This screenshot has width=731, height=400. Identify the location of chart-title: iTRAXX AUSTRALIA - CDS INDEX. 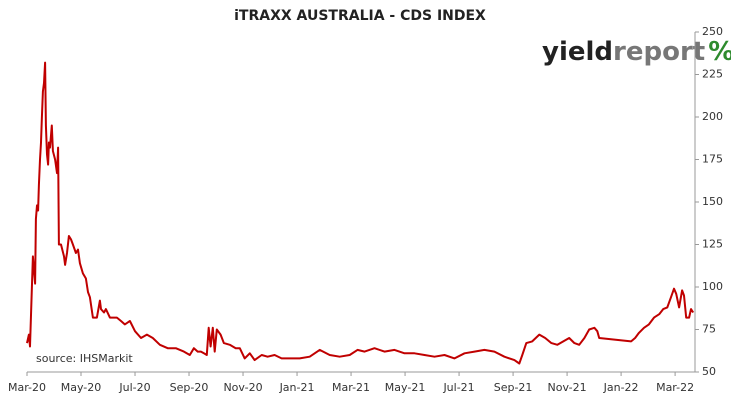
(360, 16).